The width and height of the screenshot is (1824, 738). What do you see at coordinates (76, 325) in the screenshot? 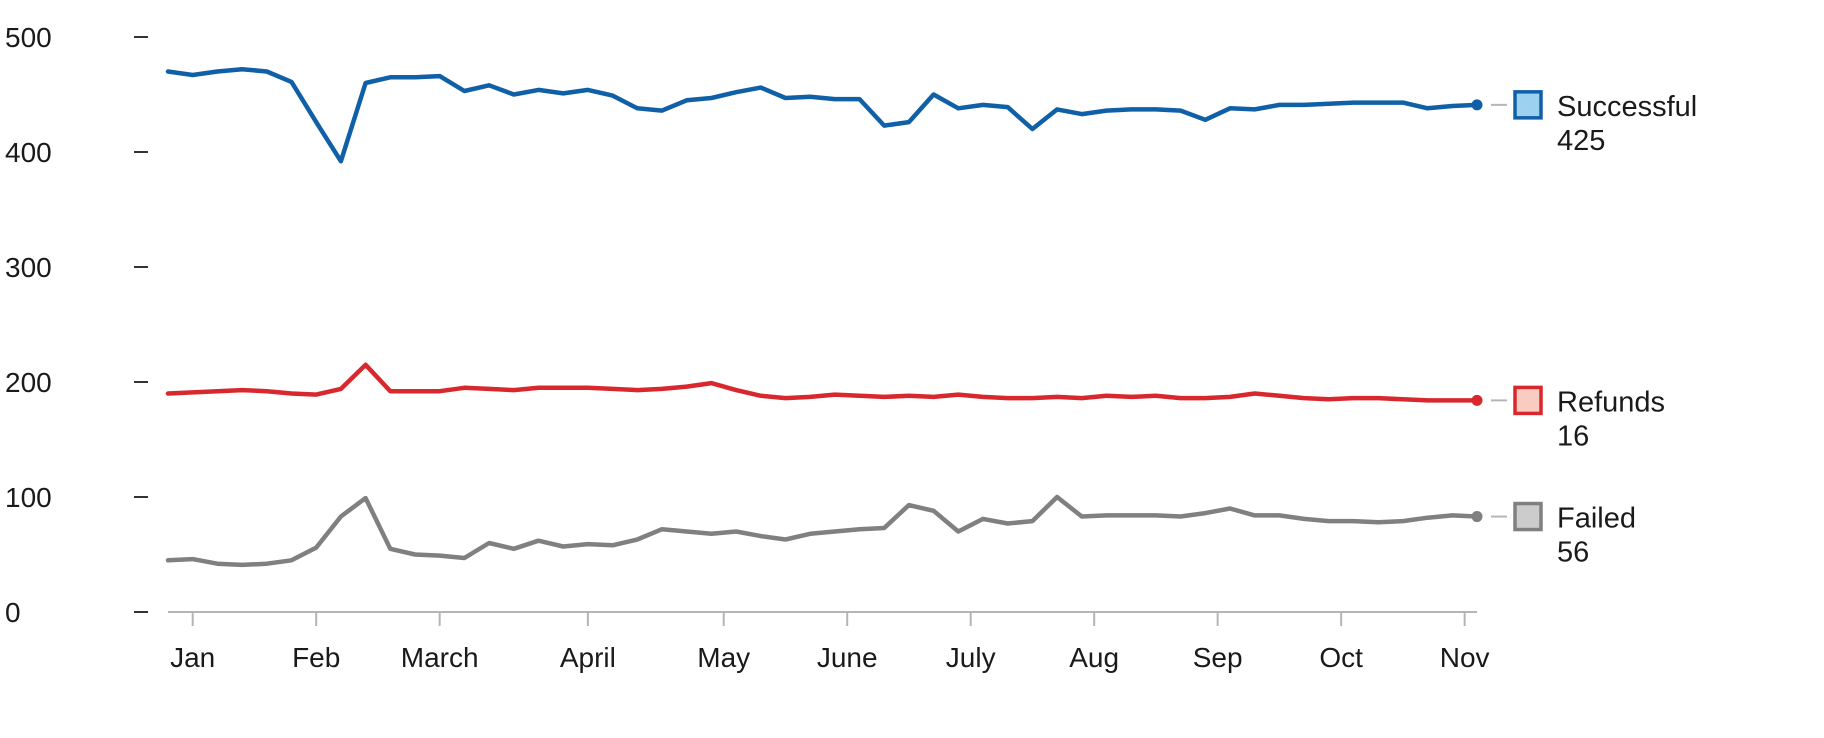
I see `y-axis: 0 100 200 300 400 500` at bounding box center [76, 325].